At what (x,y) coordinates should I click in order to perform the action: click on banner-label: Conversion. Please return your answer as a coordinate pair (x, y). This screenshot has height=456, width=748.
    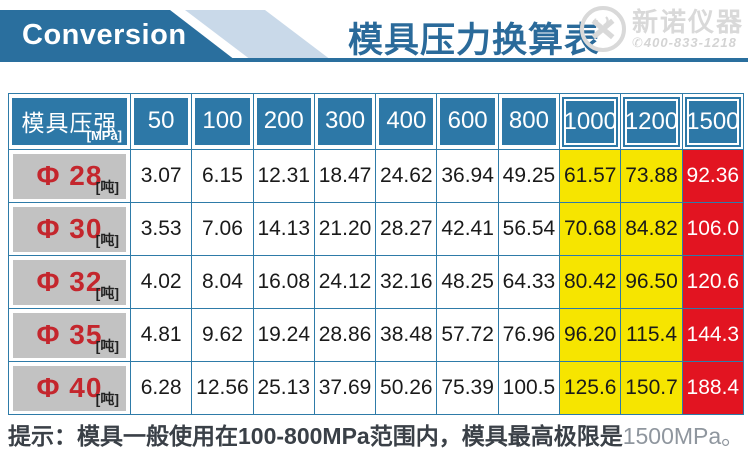
    Looking at the image, I should click on (104, 34).